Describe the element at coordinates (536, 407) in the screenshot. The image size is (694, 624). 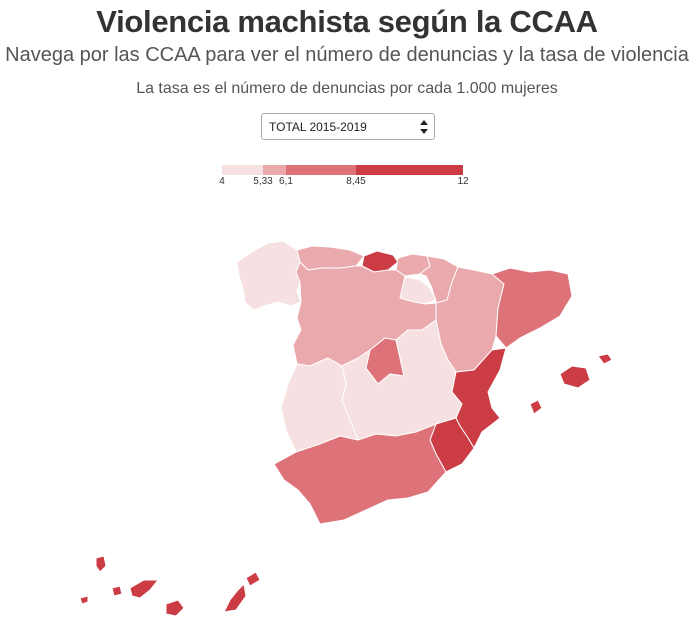
I see `region-baleares-ibiza` at that location.